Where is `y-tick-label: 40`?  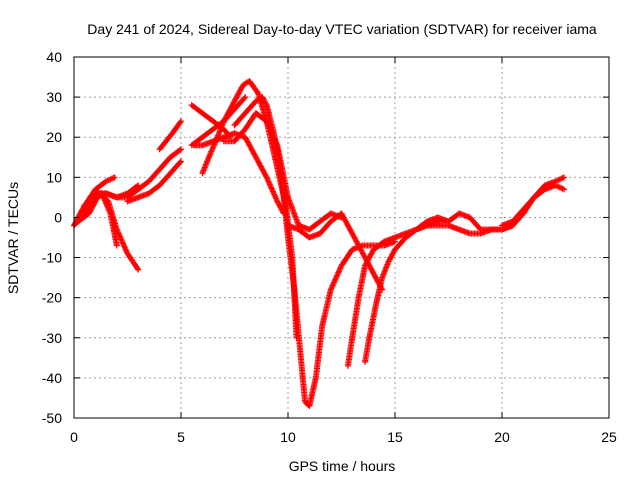 y-tick-label: 40 is located at coordinates (54, 57).